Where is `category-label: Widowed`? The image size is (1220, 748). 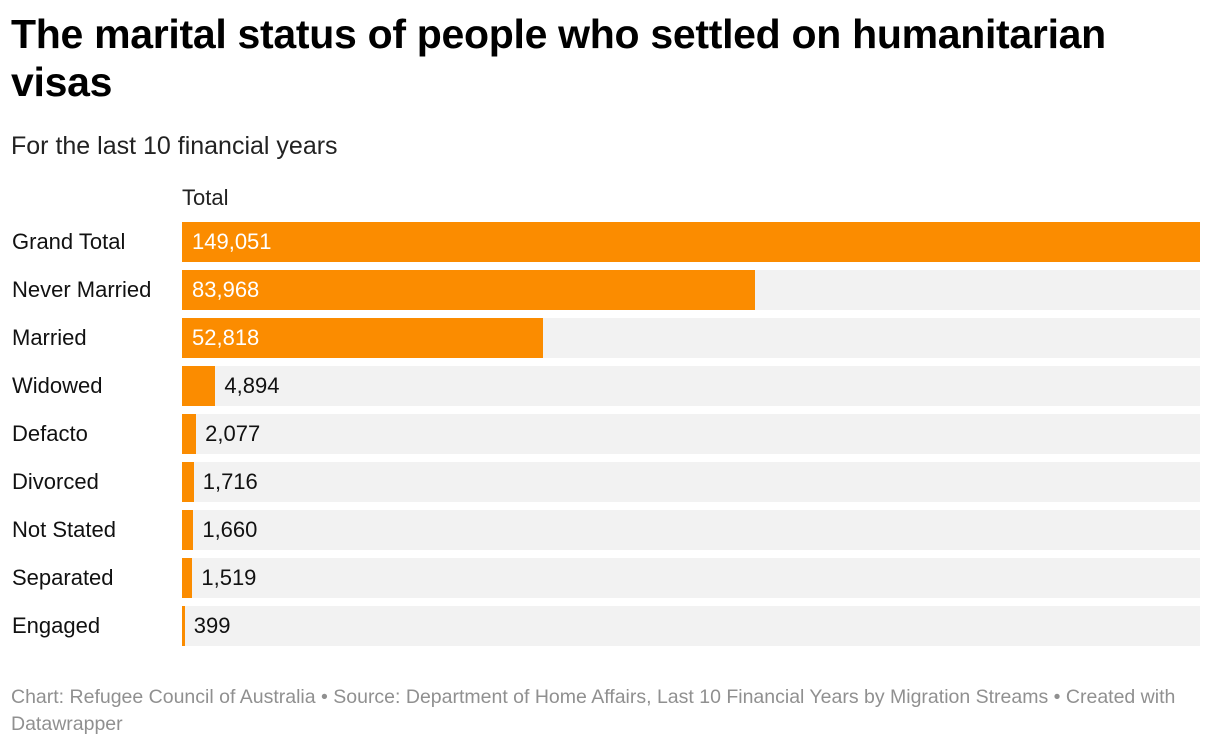 category-label: Widowed is located at coordinates (57, 385).